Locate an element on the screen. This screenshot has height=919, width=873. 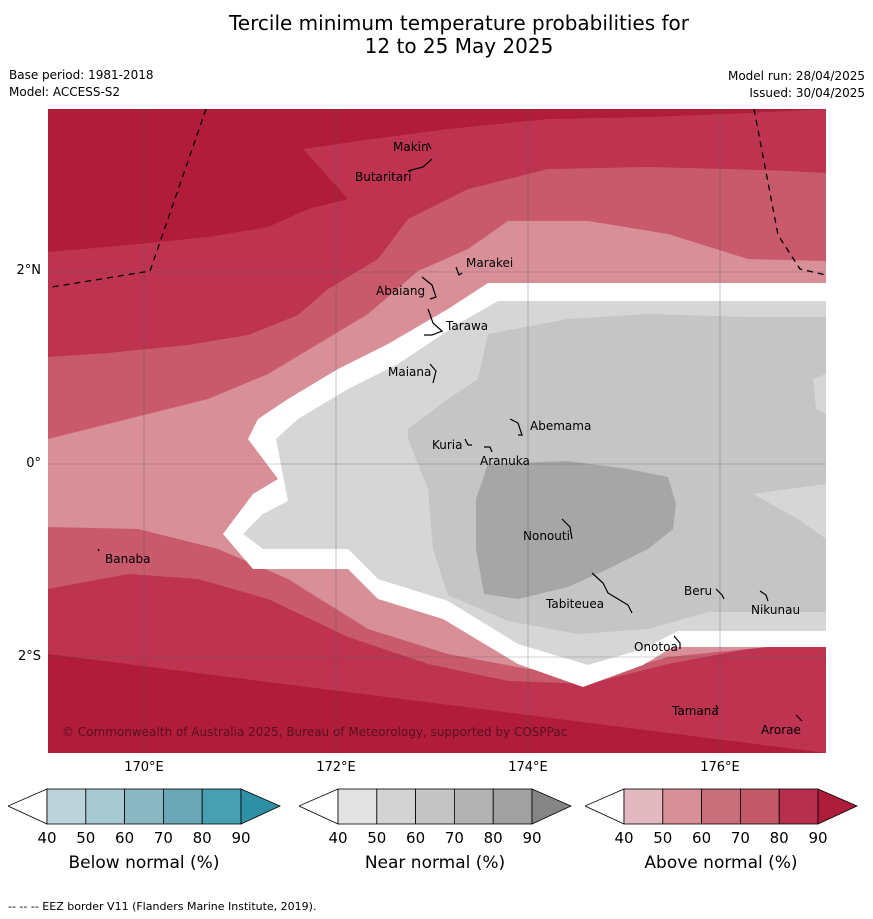
place-label: Butaritari is located at coordinates (383, 177).